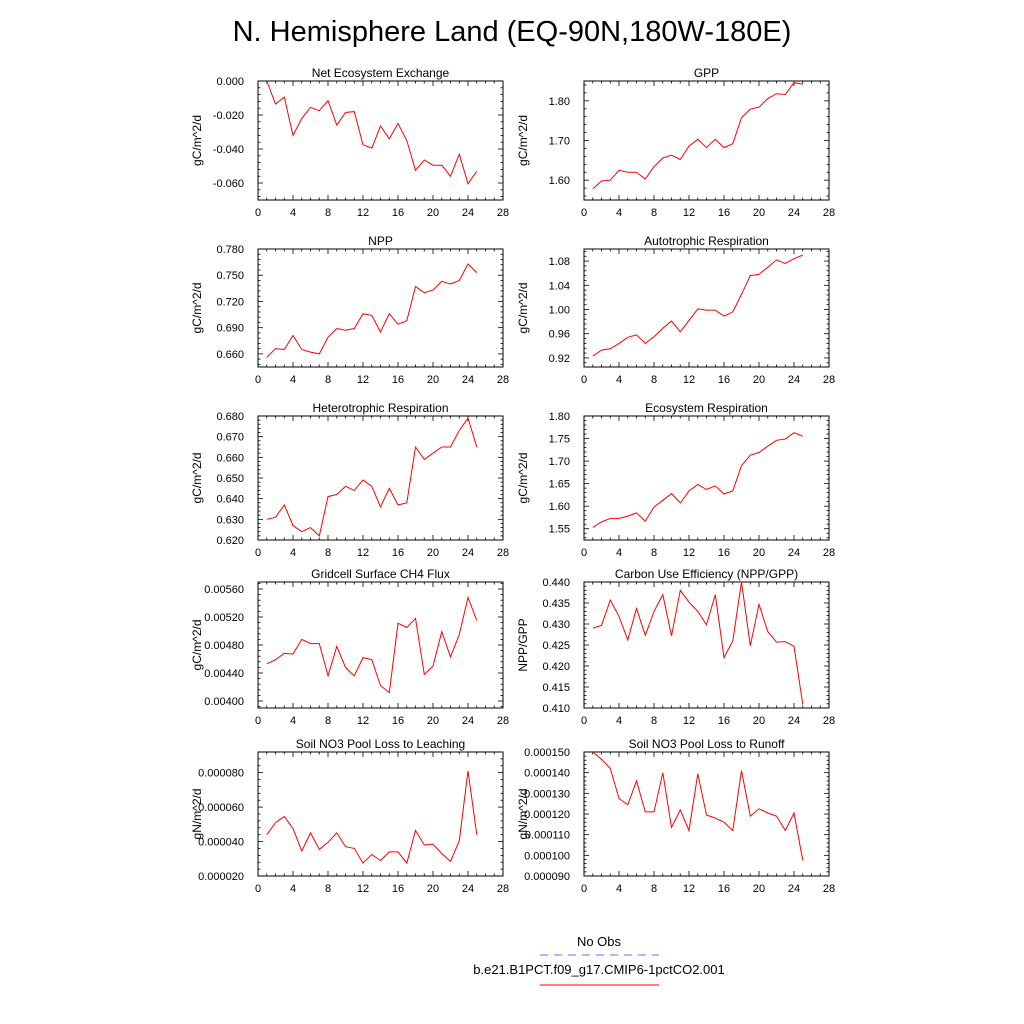  What do you see at coordinates (707, 744) in the screenshot?
I see `chart-title: Soil NO3 Pool Loss to Runoff` at bounding box center [707, 744].